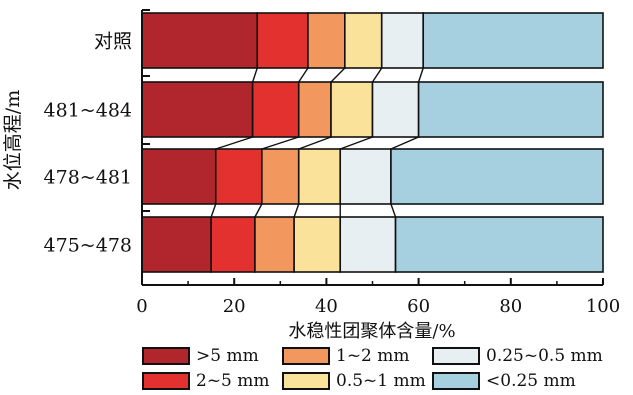 The width and height of the screenshot is (633, 395). What do you see at coordinates (88, 246) in the screenshot?
I see `category-label-3: 475~478` at bounding box center [88, 246].